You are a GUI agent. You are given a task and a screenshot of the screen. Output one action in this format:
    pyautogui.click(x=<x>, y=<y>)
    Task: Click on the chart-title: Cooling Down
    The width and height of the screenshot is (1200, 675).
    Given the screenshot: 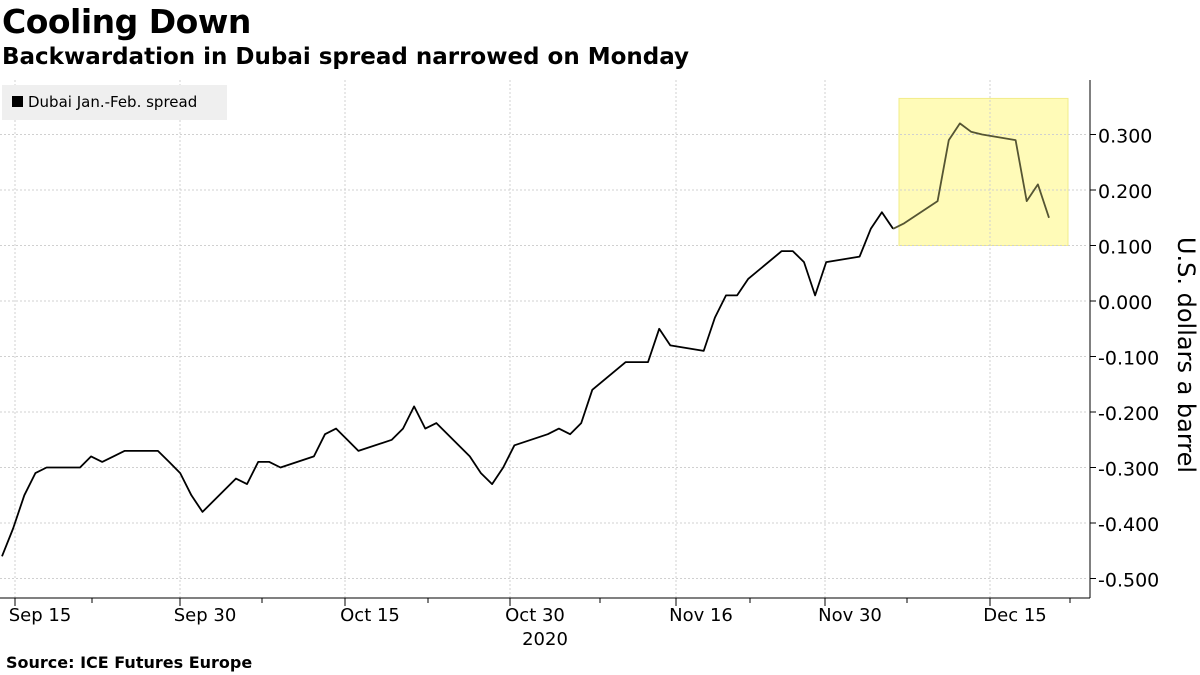 What is the action you would take?
    pyautogui.click(x=126, y=21)
    